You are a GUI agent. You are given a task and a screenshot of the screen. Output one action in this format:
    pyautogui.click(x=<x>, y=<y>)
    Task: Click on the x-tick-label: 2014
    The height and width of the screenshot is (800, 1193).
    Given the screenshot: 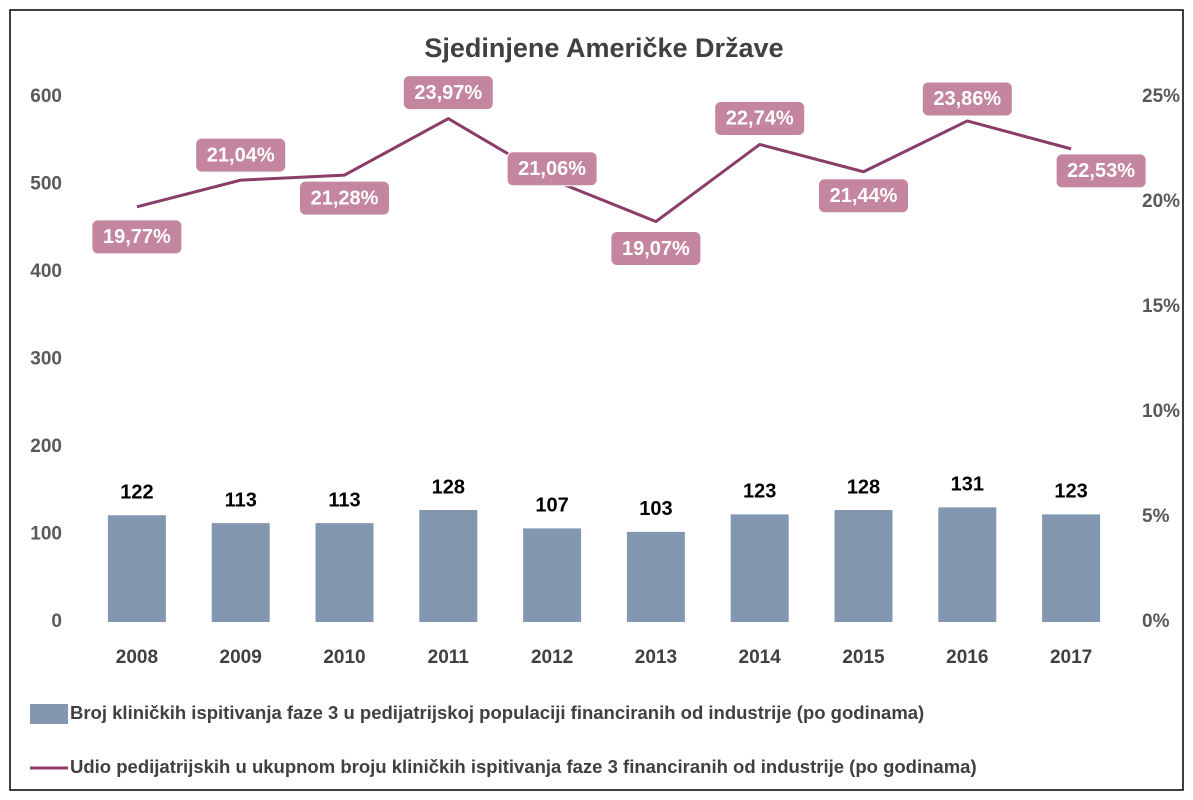 What is the action you would take?
    pyautogui.click(x=760, y=657)
    